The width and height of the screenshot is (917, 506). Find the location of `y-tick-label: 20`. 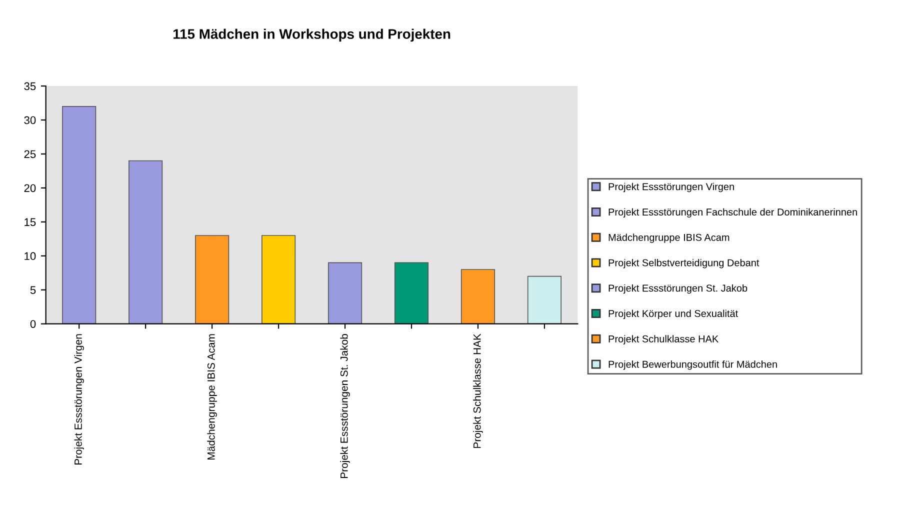

y-tick-label: 20 is located at coordinates (30, 188).